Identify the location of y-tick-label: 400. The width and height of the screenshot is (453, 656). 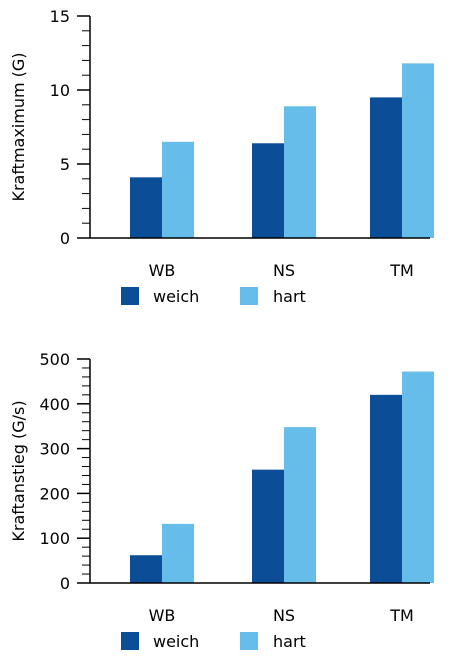
(54, 404).